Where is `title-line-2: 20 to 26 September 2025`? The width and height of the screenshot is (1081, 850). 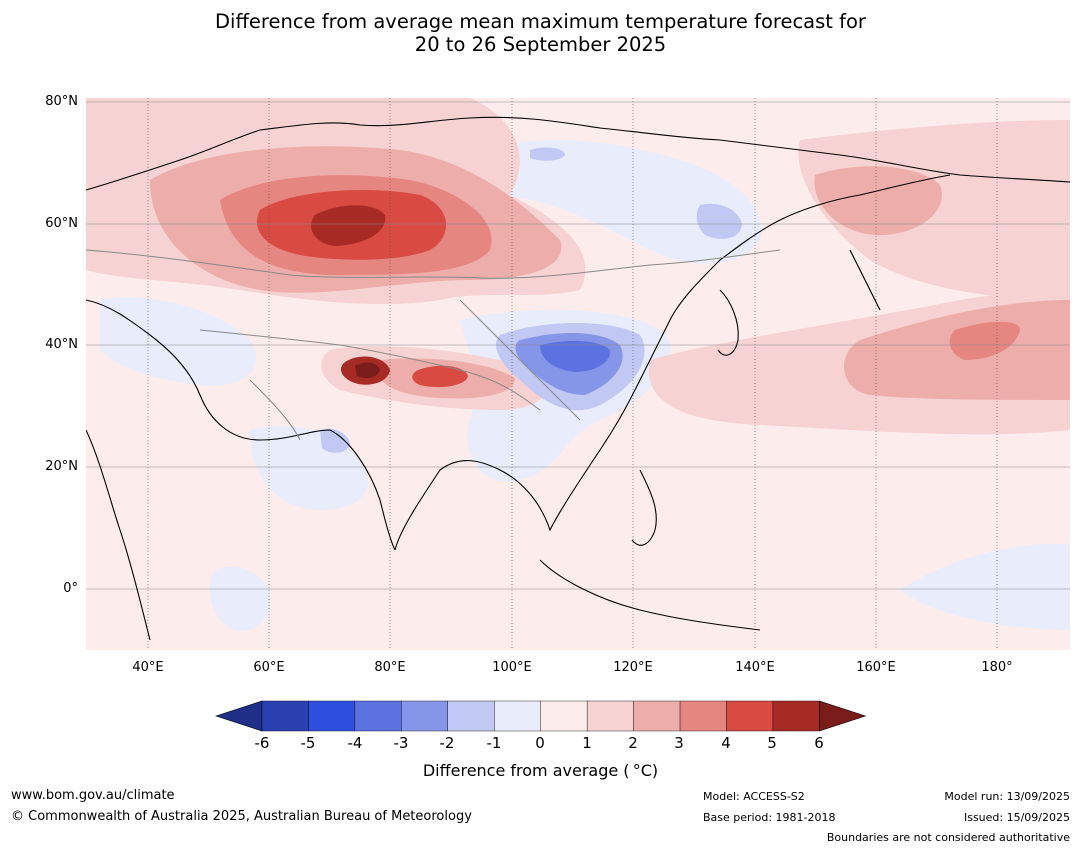 title-line-2: 20 to 26 September 2025 is located at coordinates (540, 44).